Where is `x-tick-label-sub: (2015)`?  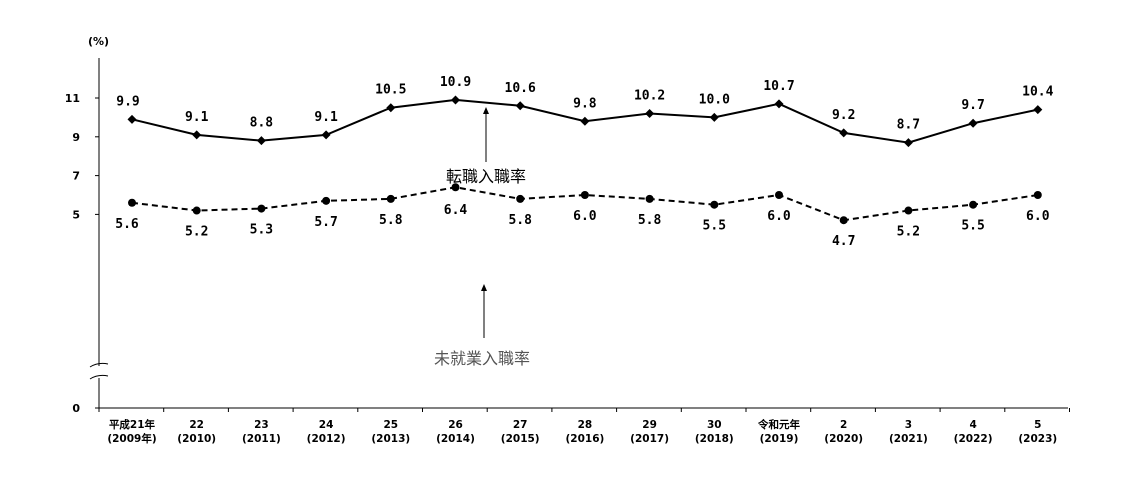
x-tick-label-sub: (2015) is located at coordinates (520, 439).